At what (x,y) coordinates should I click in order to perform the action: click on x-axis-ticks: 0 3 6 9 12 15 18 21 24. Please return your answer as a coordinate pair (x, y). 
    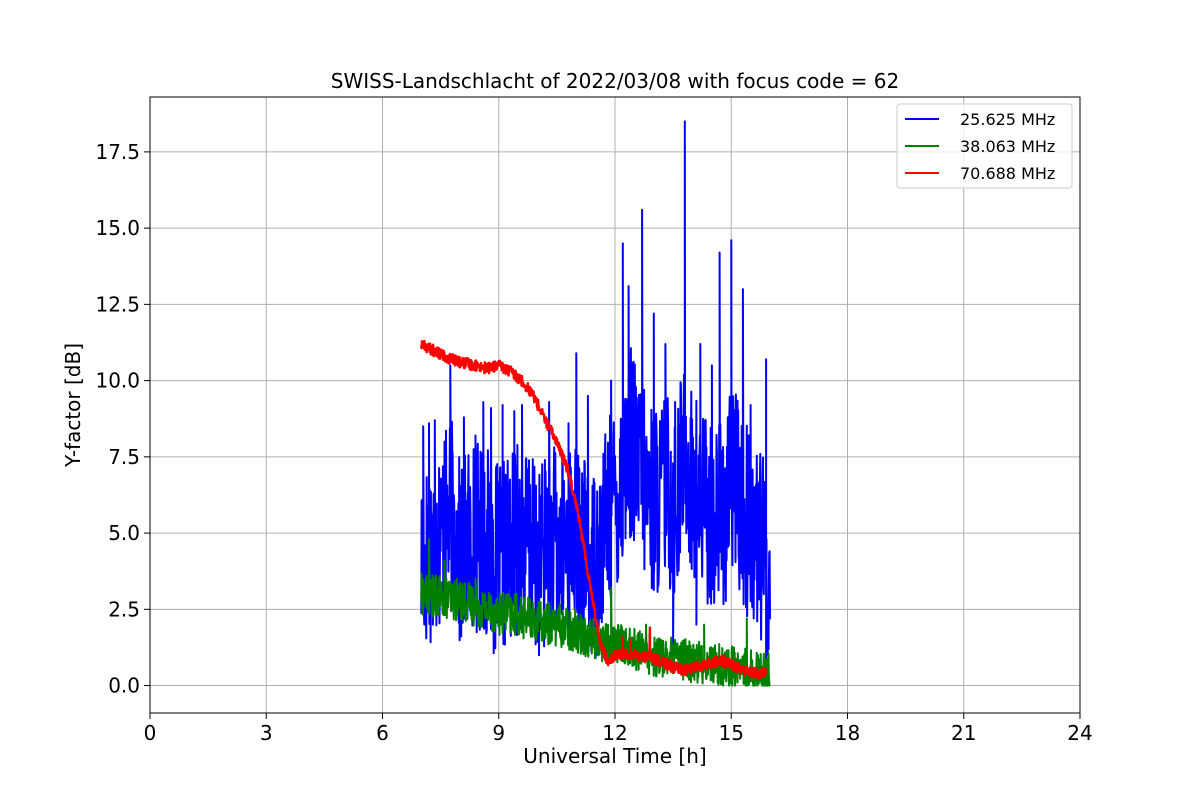
    Looking at the image, I should click on (618, 729).